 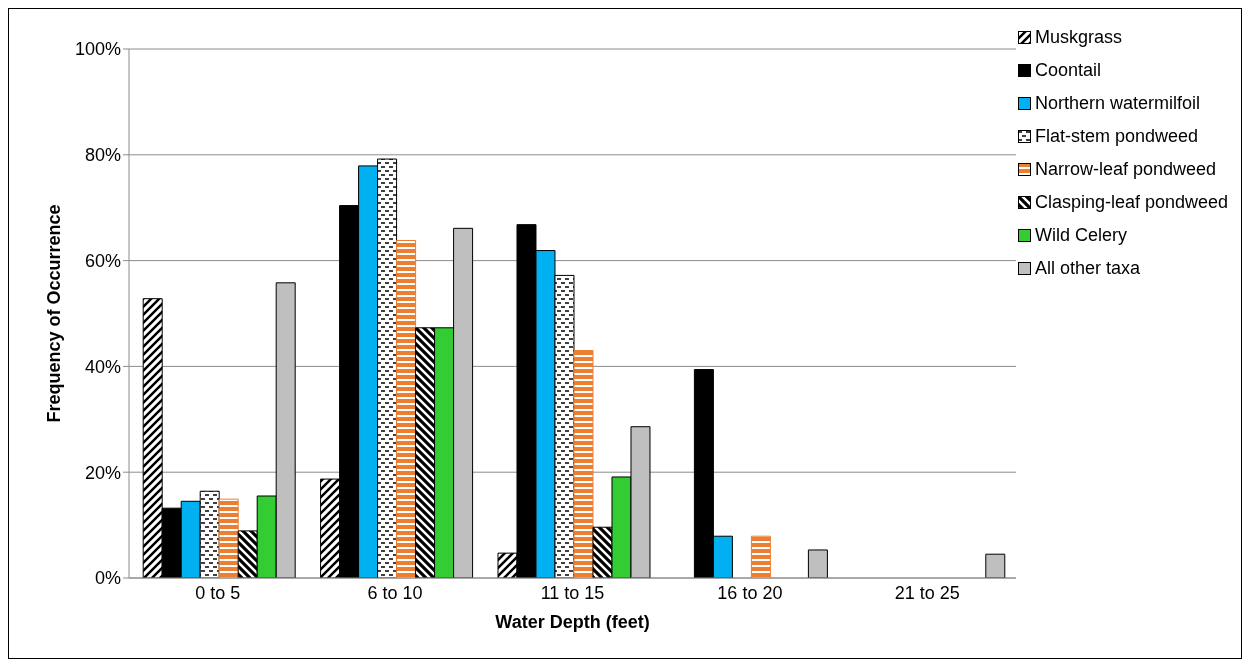 I want to click on y-tick-label: 20%, so click(x=102, y=472).